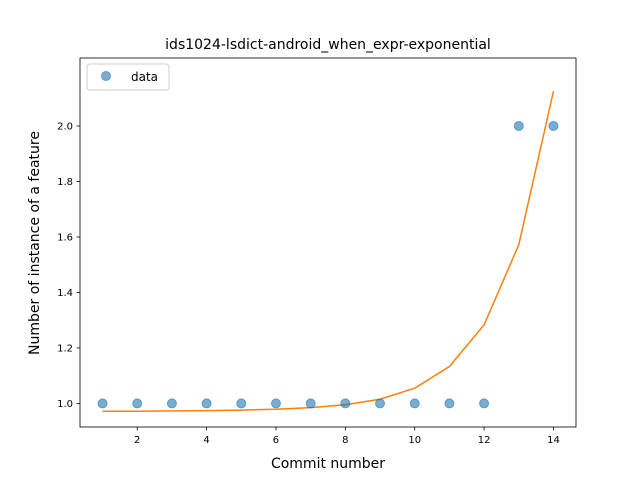 This screenshot has height=480, width=640. Describe the element at coordinates (65, 293) in the screenshot. I see `y-tick-label: 1.4` at that location.